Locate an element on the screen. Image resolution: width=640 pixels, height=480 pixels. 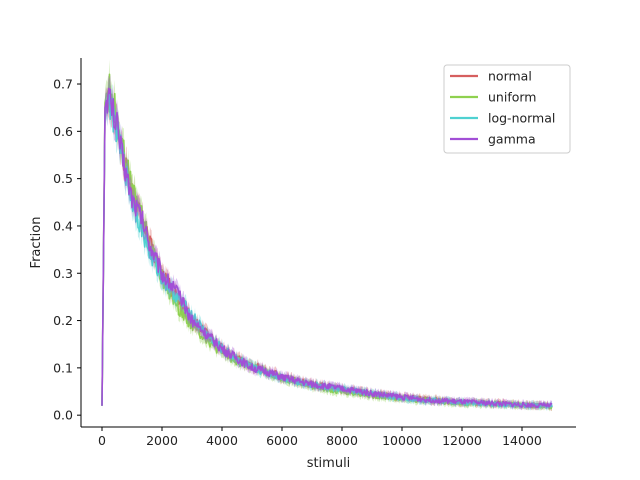
x-ticks: 0 2000 4000 6000 8000 10000 12000 14000 is located at coordinates (320, 437).